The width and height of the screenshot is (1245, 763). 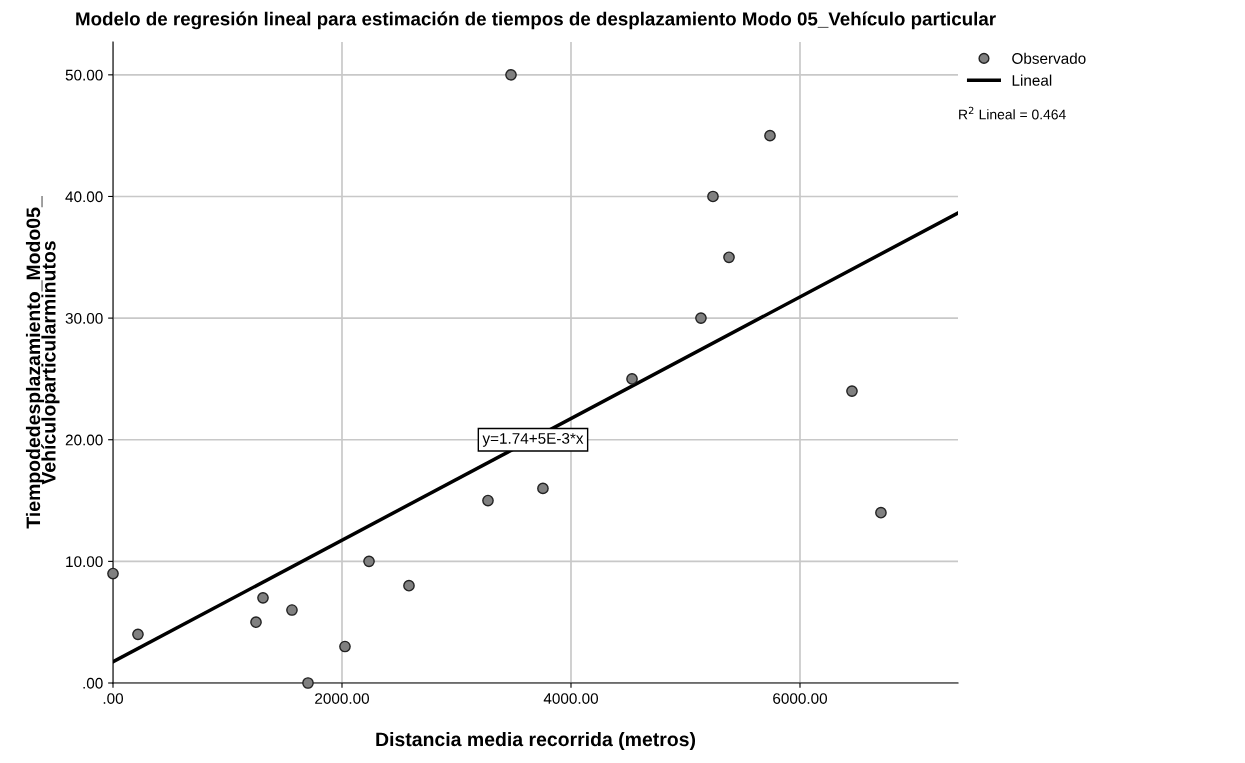 What do you see at coordinates (342, 698) in the screenshot?
I see `x-tick-label: 2000.00` at bounding box center [342, 698].